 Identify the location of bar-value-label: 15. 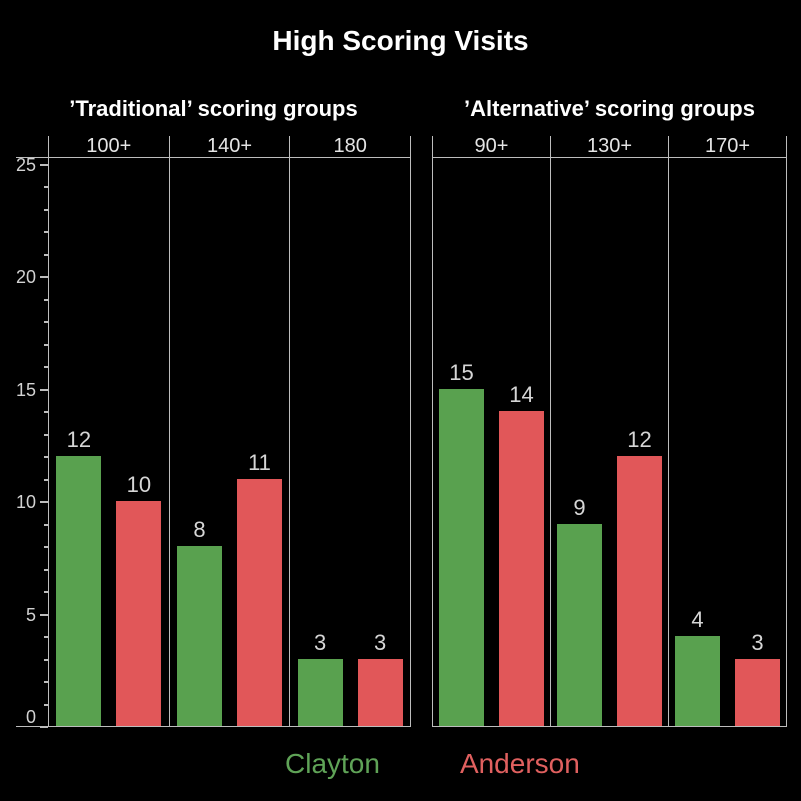
(461, 372).